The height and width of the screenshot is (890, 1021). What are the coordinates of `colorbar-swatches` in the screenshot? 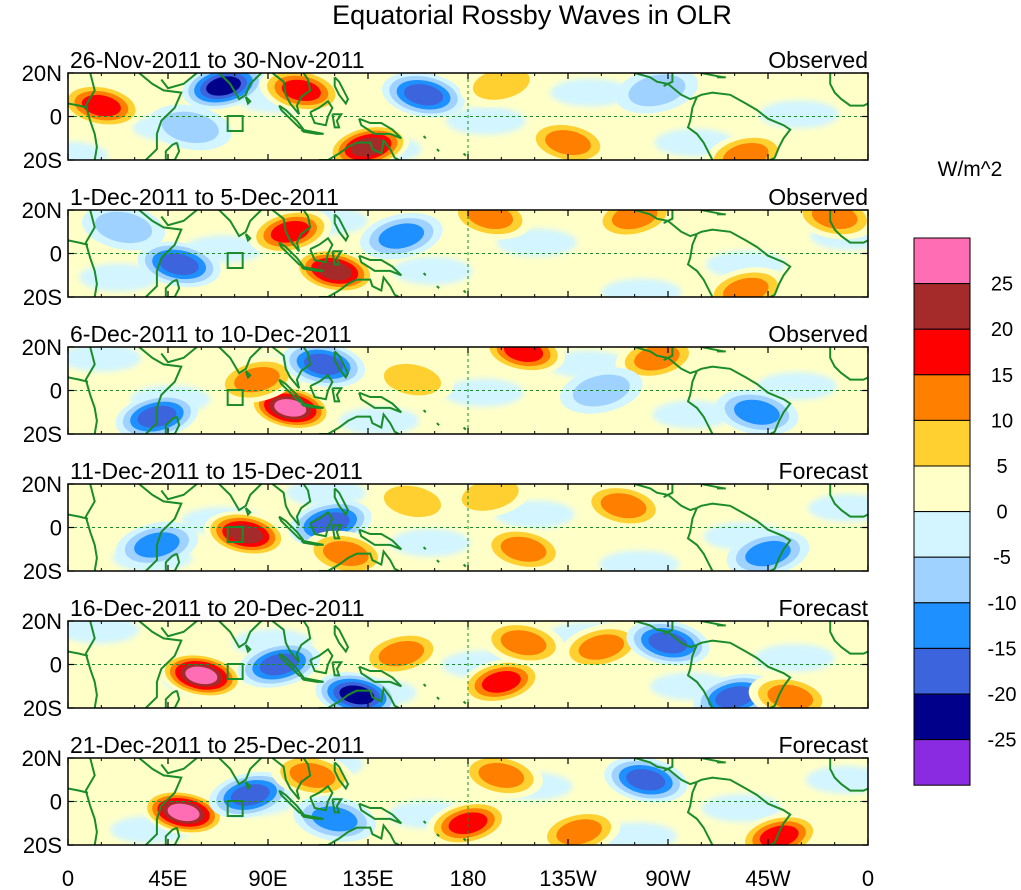 It's located at (942, 511).